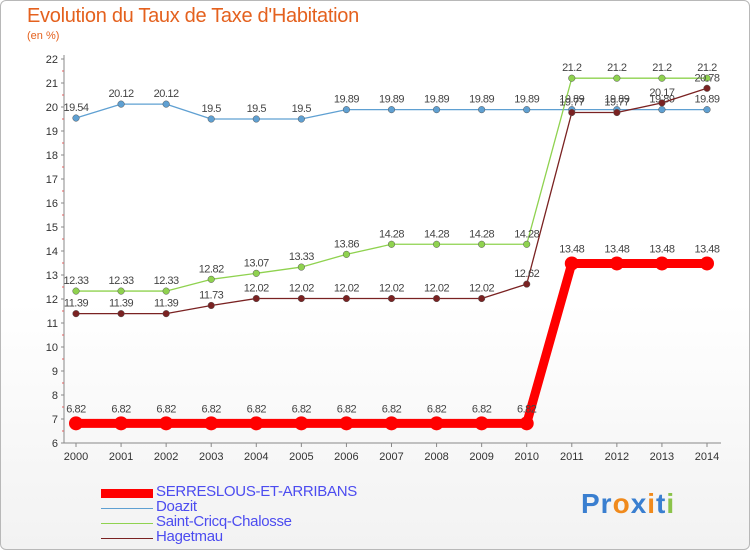 This screenshot has width=750, height=550. What do you see at coordinates (75, 108) in the screenshot?
I see `data-label: 19.54` at bounding box center [75, 108].